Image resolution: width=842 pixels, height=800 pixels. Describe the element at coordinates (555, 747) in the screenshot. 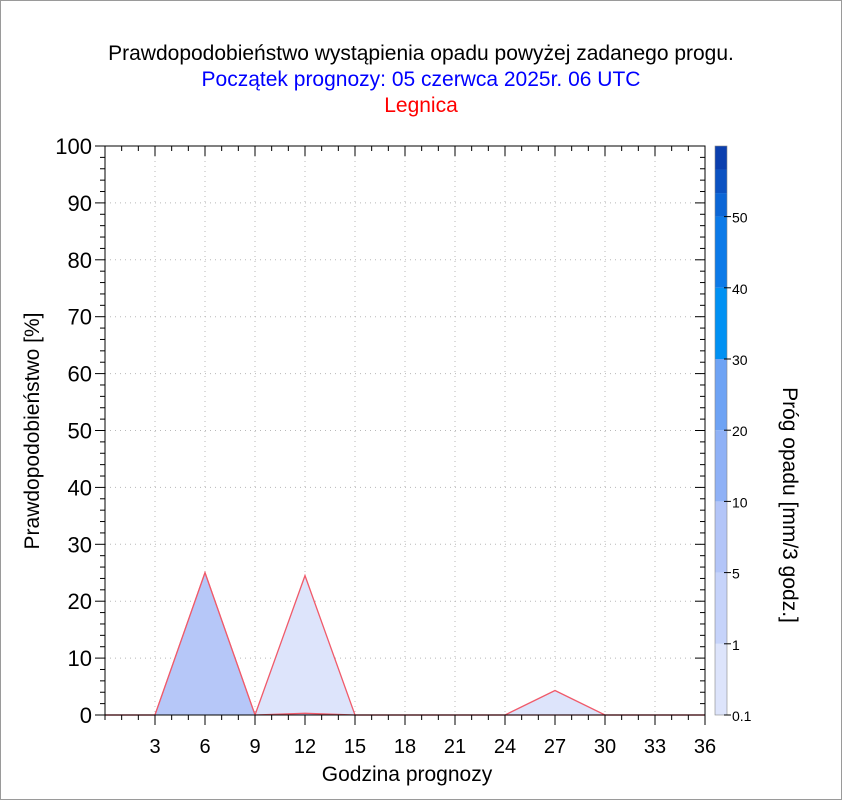

I see `x-tick-label: 27` at that location.